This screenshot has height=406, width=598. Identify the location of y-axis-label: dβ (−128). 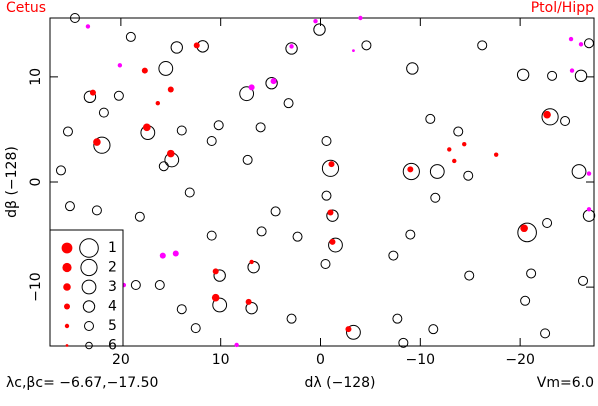
(12, 182).